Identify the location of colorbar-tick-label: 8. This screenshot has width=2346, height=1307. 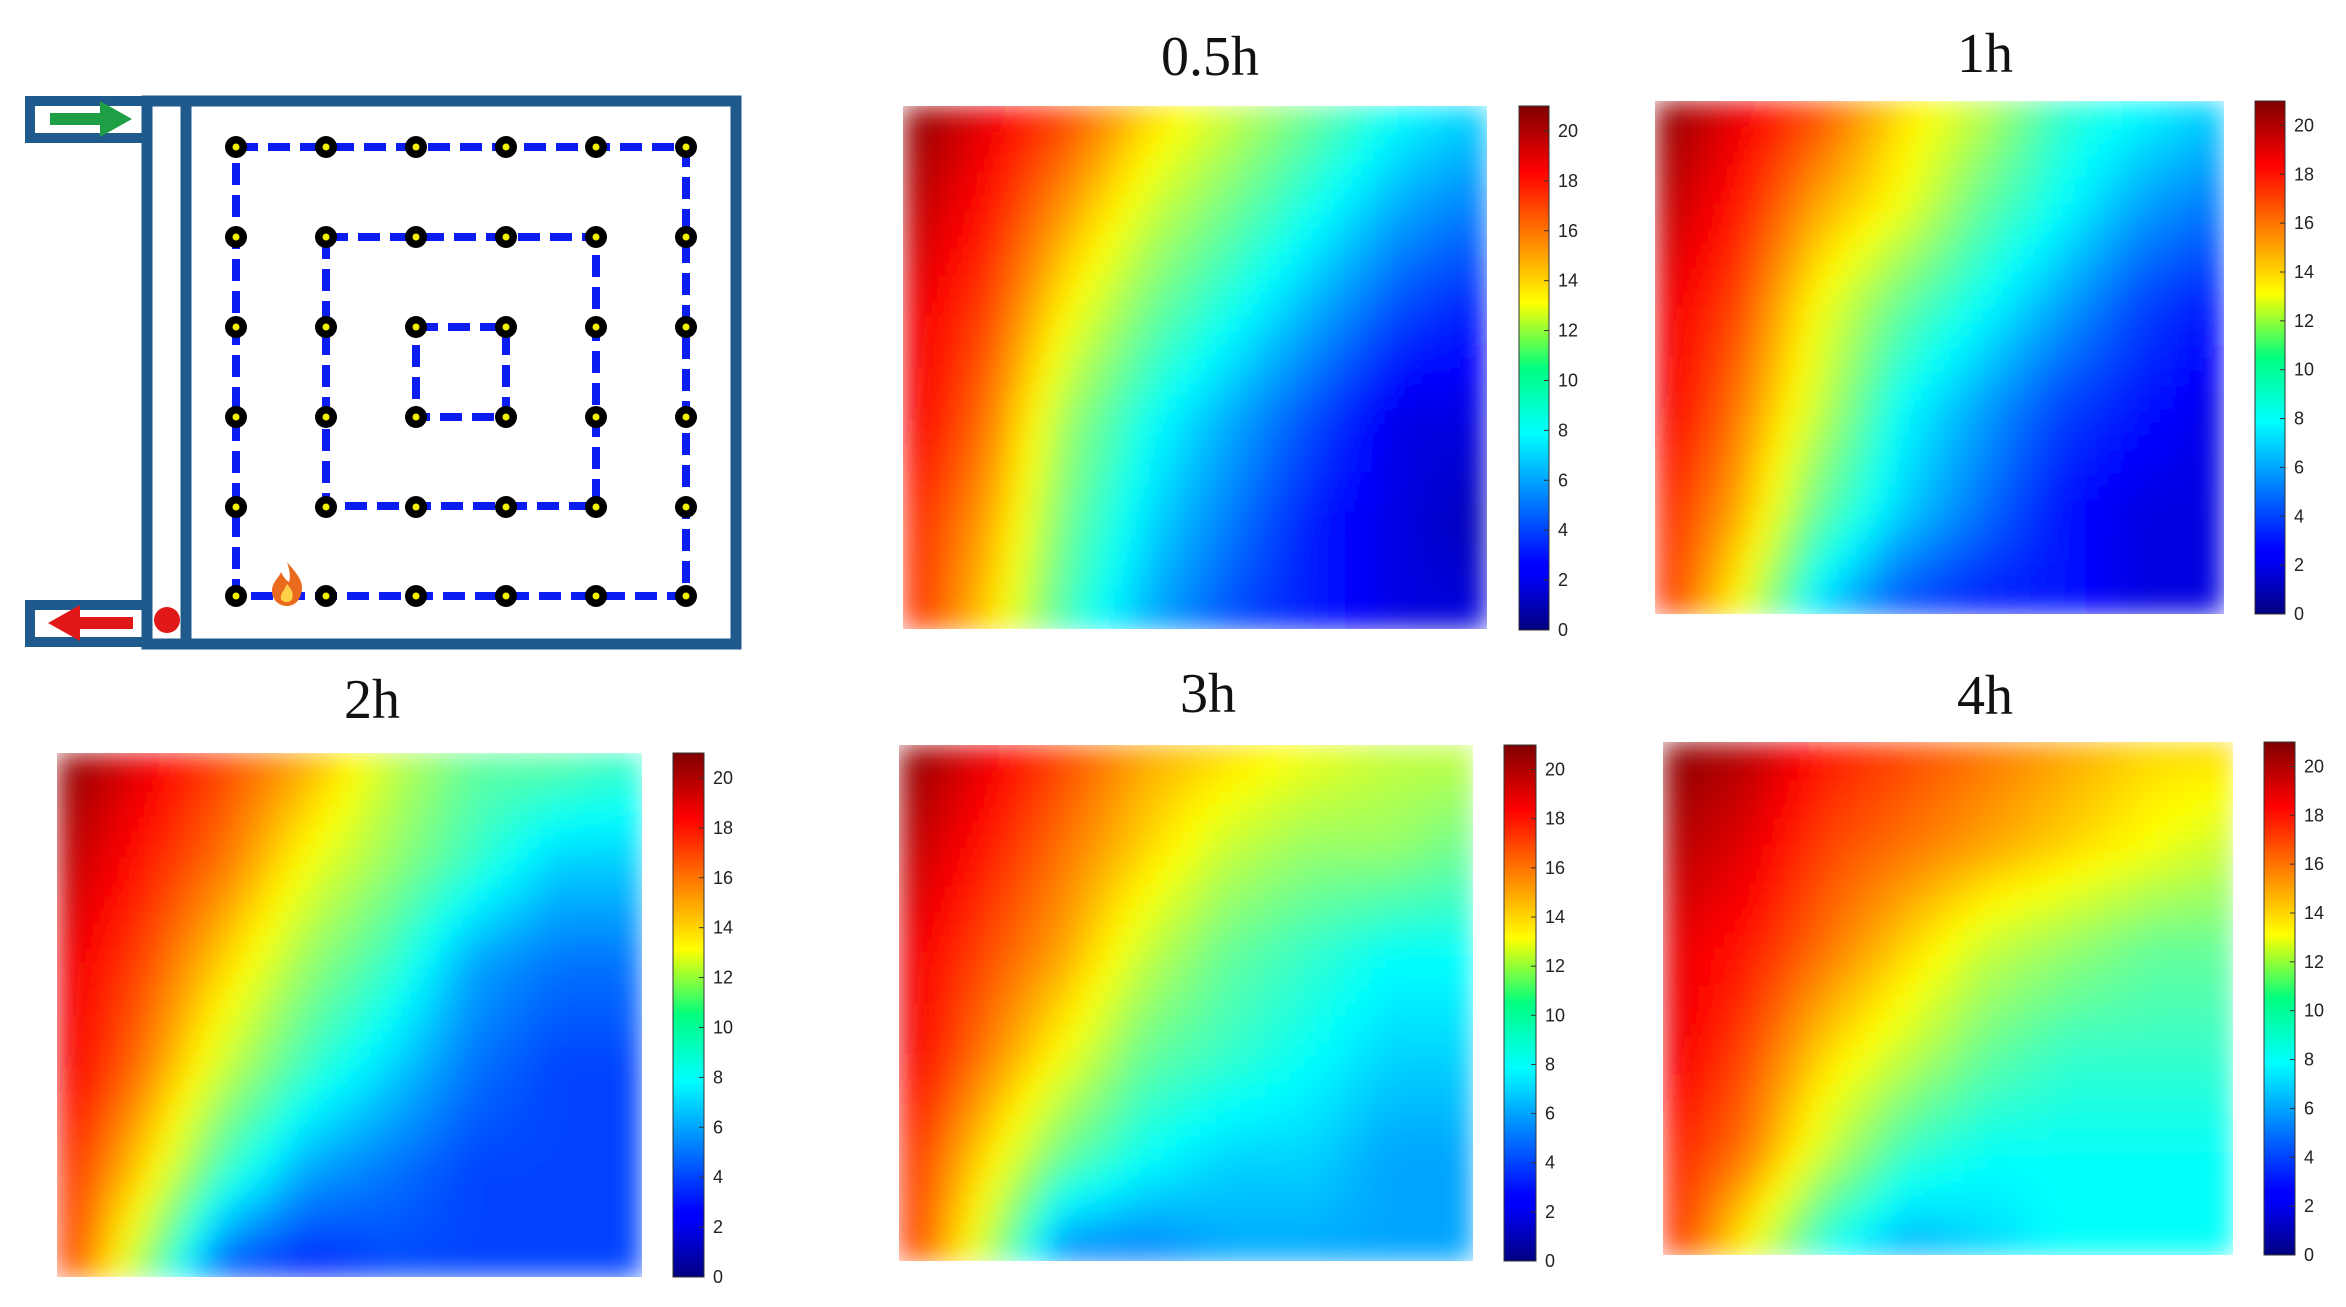
(2299, 419).